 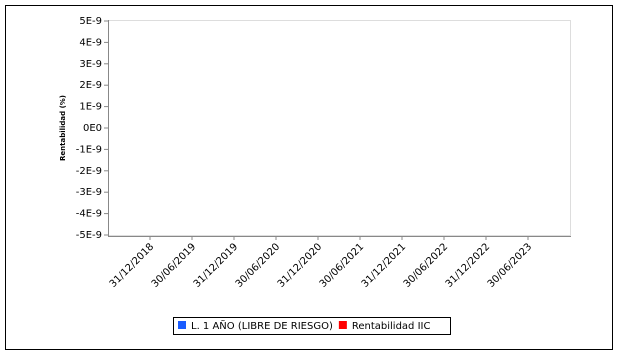 What do you see at coordinates (92, 128) in the screenshot?
I see `y-tick-label: 0E0` at bounding box center [92, 128].